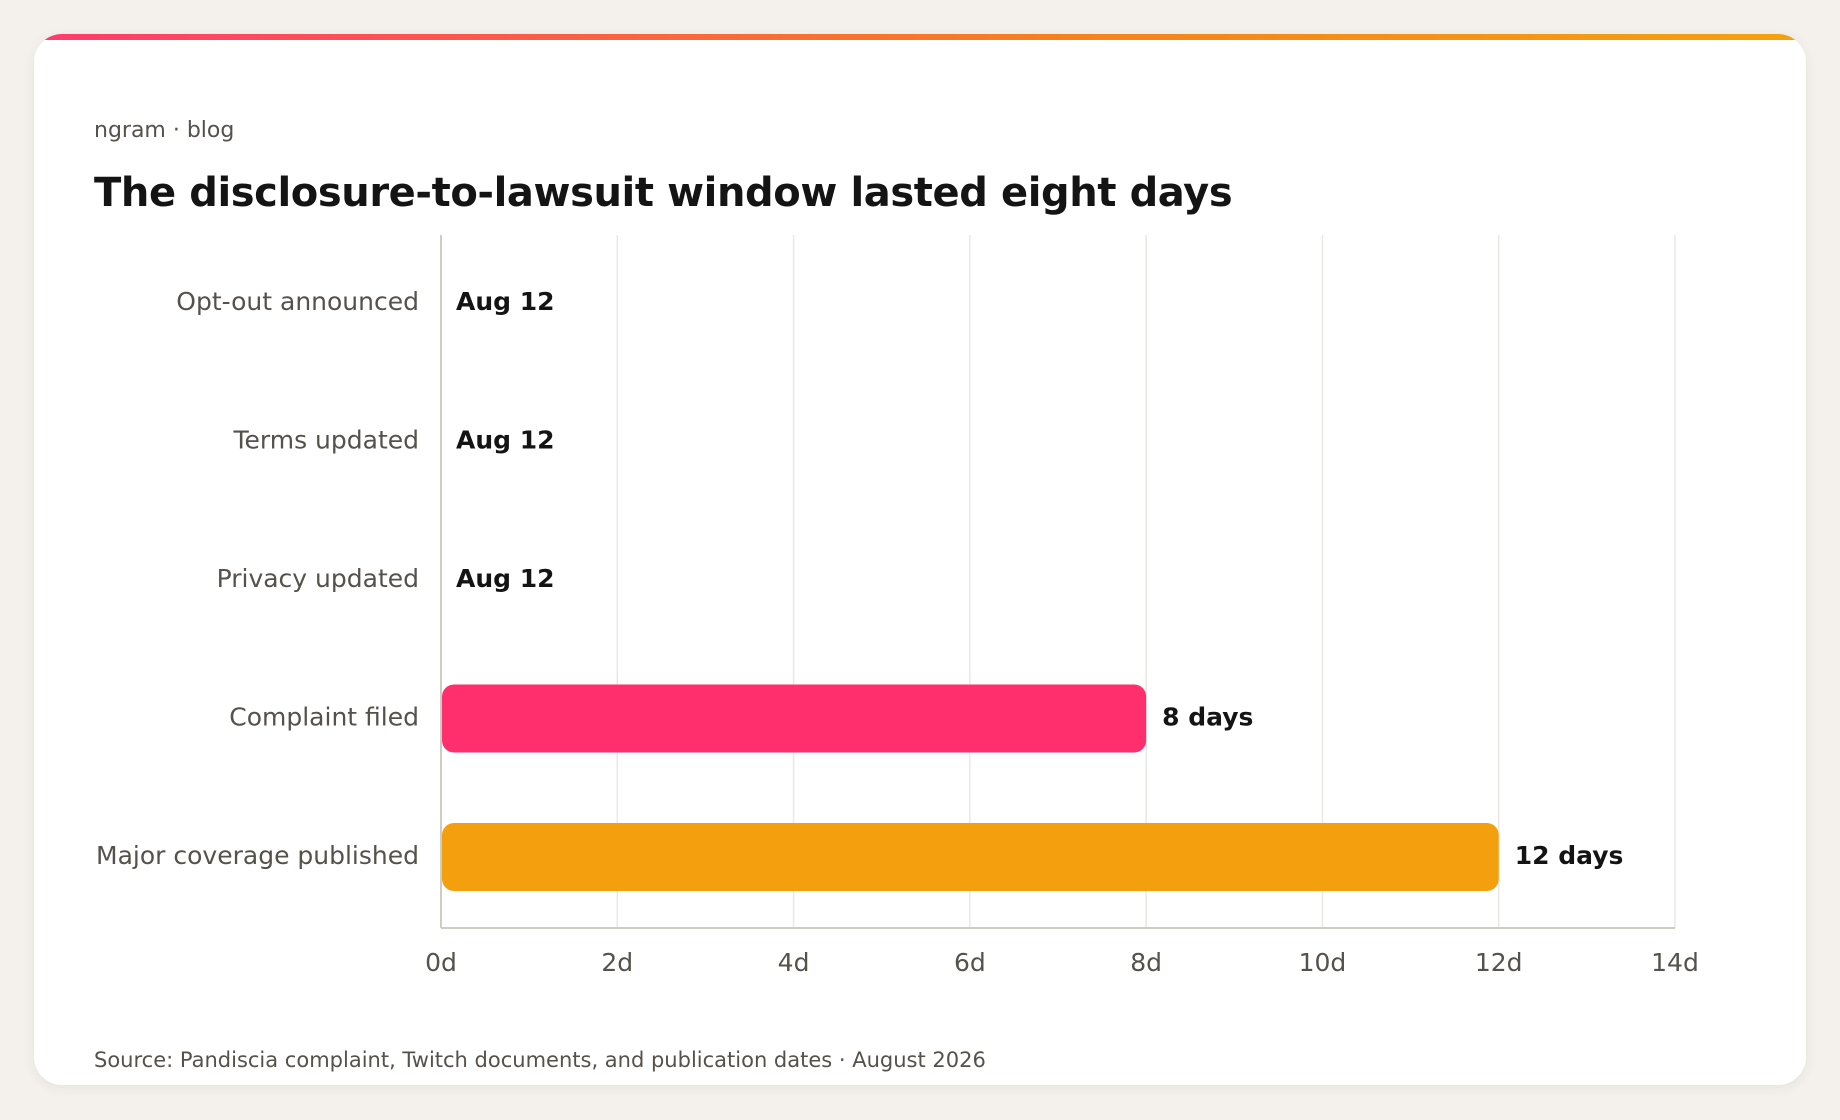 The image size is (1840, 1120). Describe the element at coordinates (794, 962) in the screenshot. I see `x-tick-label: 4d` at that location.